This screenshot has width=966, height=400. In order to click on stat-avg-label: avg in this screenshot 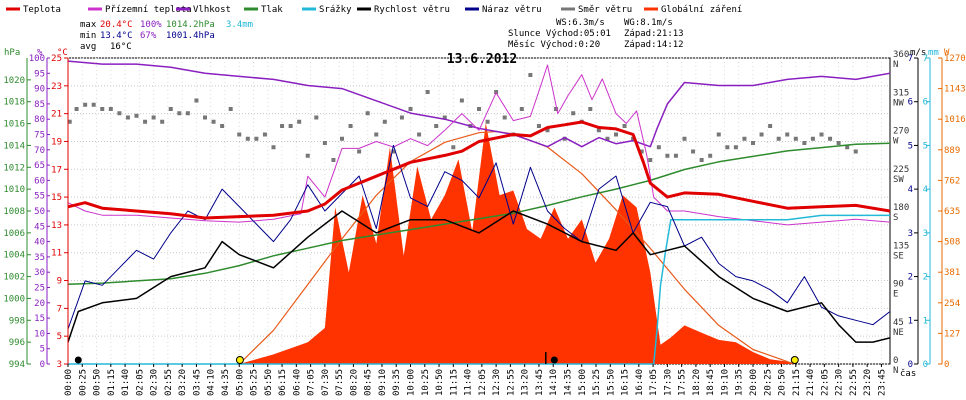, I will do `click(88, 47)`.